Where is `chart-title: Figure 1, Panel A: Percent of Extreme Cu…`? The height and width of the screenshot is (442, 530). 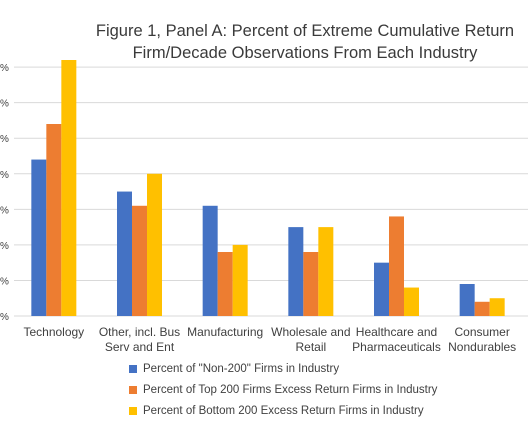 chart-title: Figure 1, Panel A: Percent of Extreme Cu… is located at coordinates (305, 42).